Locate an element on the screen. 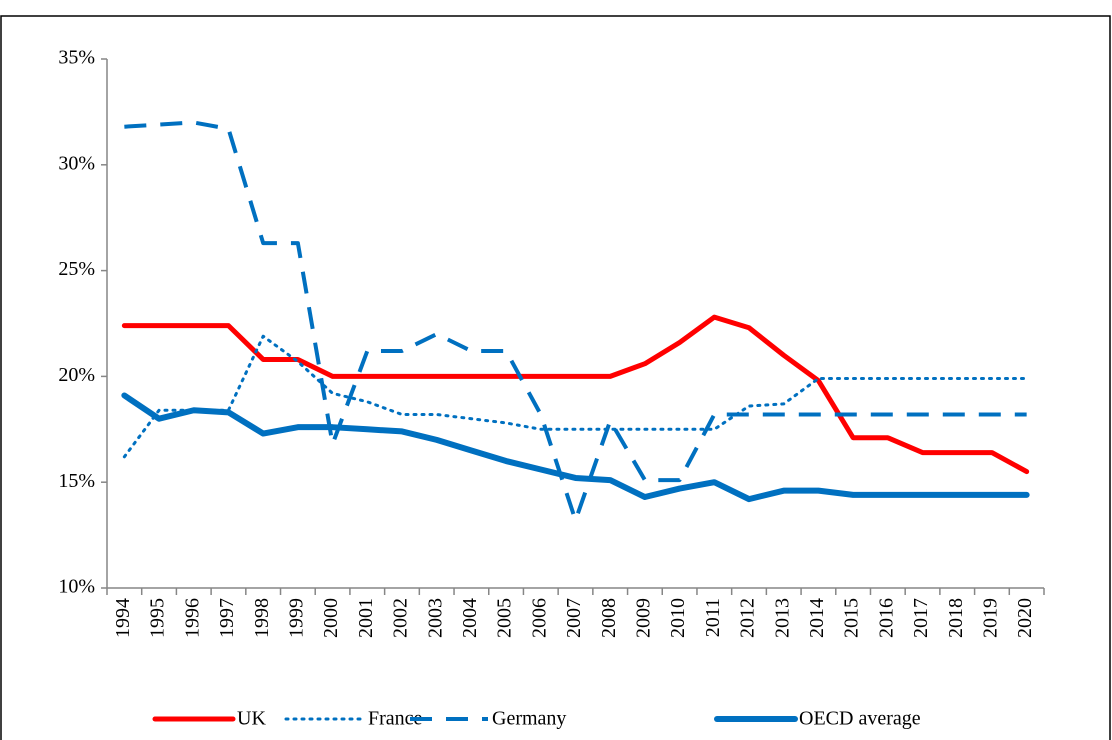  x-tick-label: 2013 is located at coordinates (782, 618).